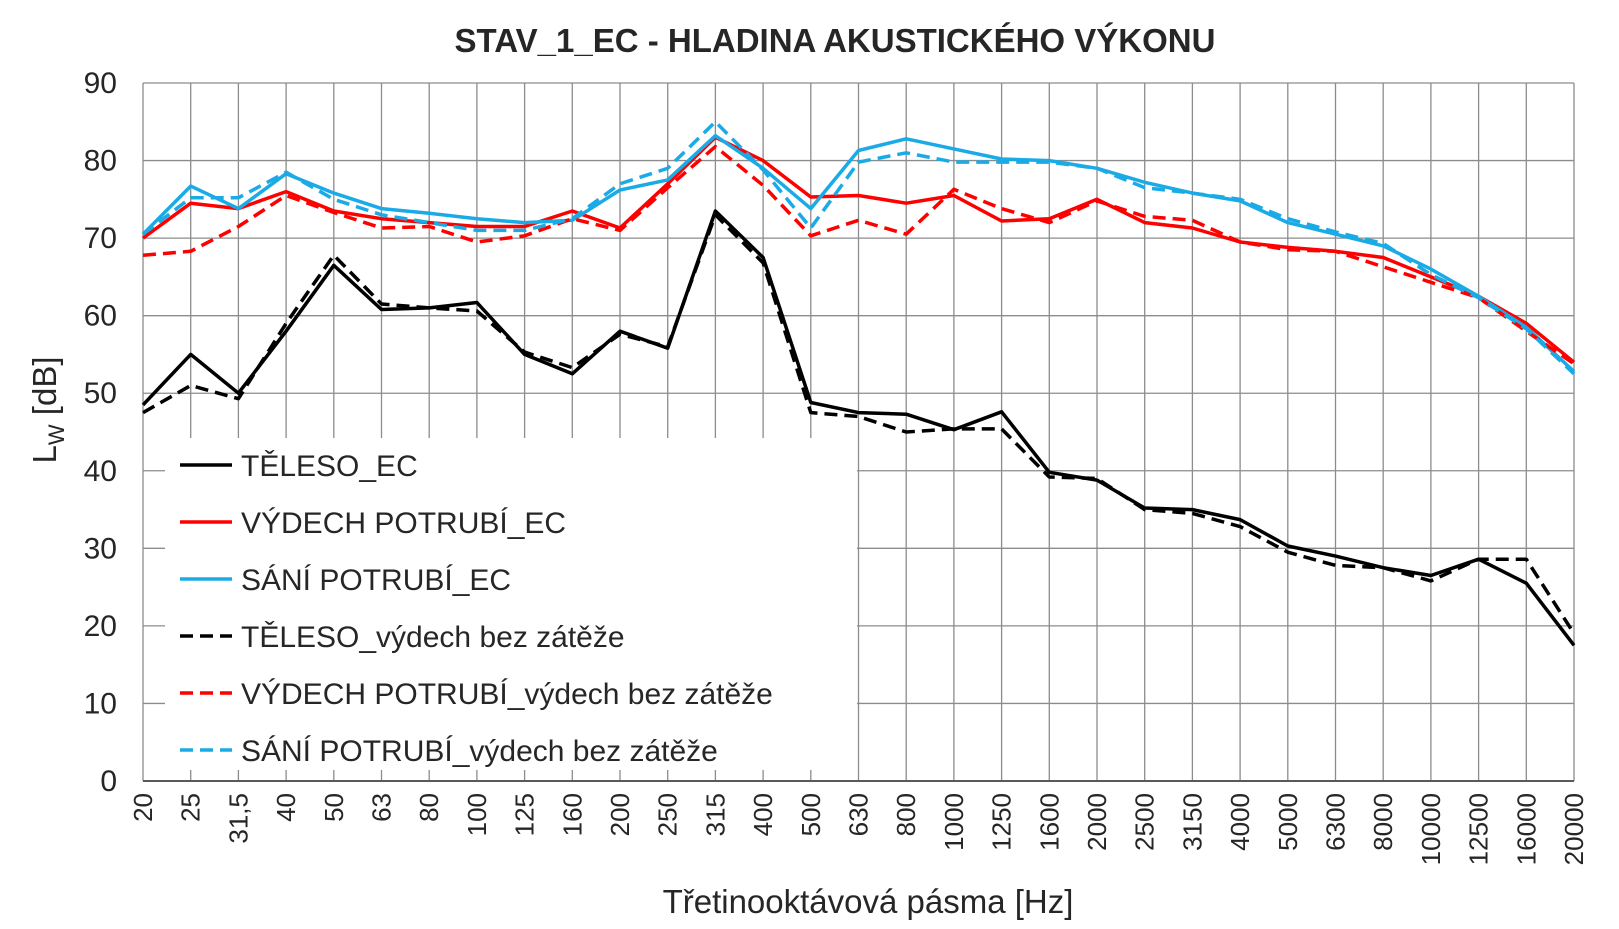 The width and height of the screenshot is (1619, 929). I want to click on y-tick-label: 40, so click(100, 471).